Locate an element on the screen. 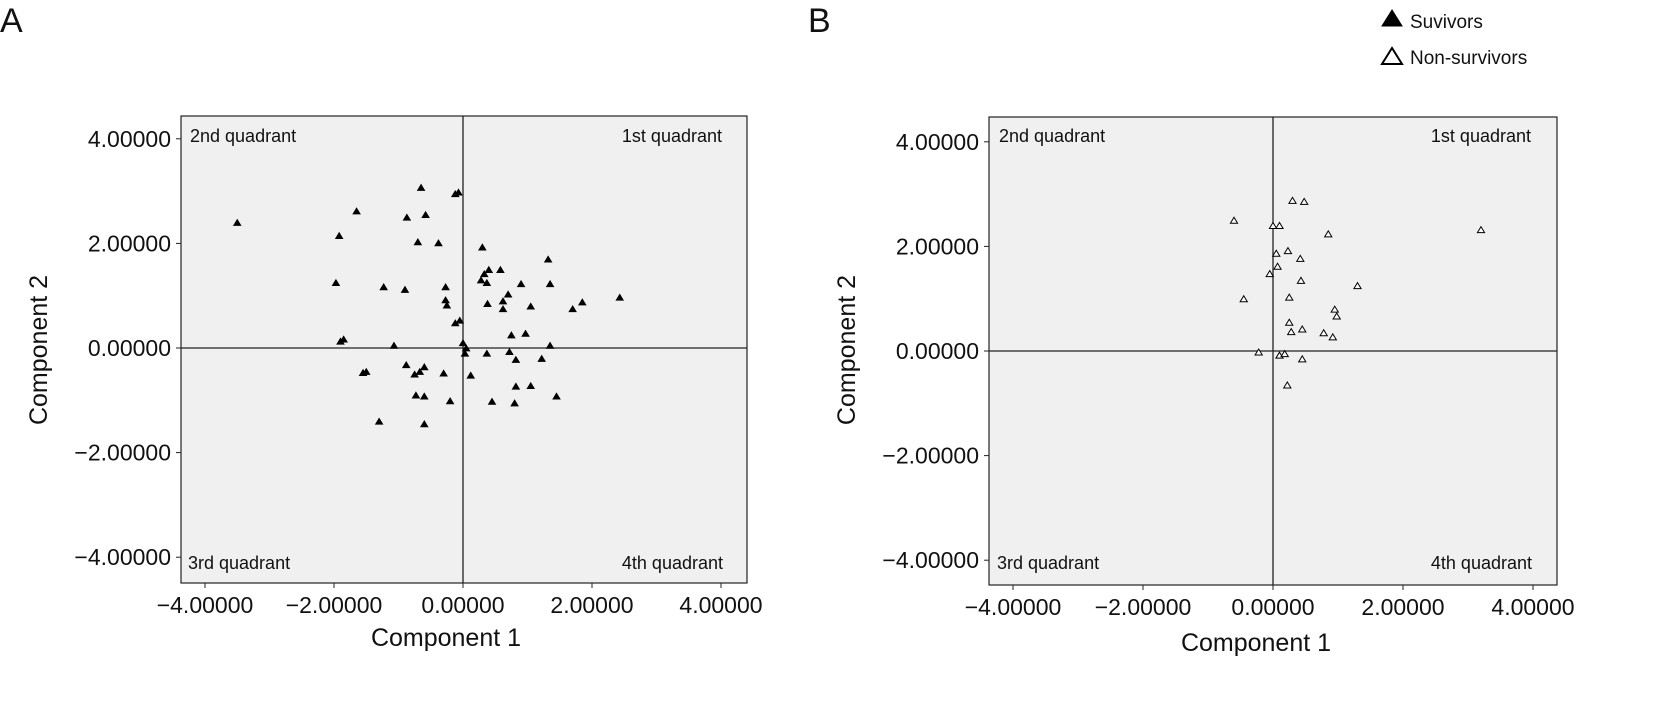  x-tick-label-b: −2.00000 is located at coordinates (1143, 607).